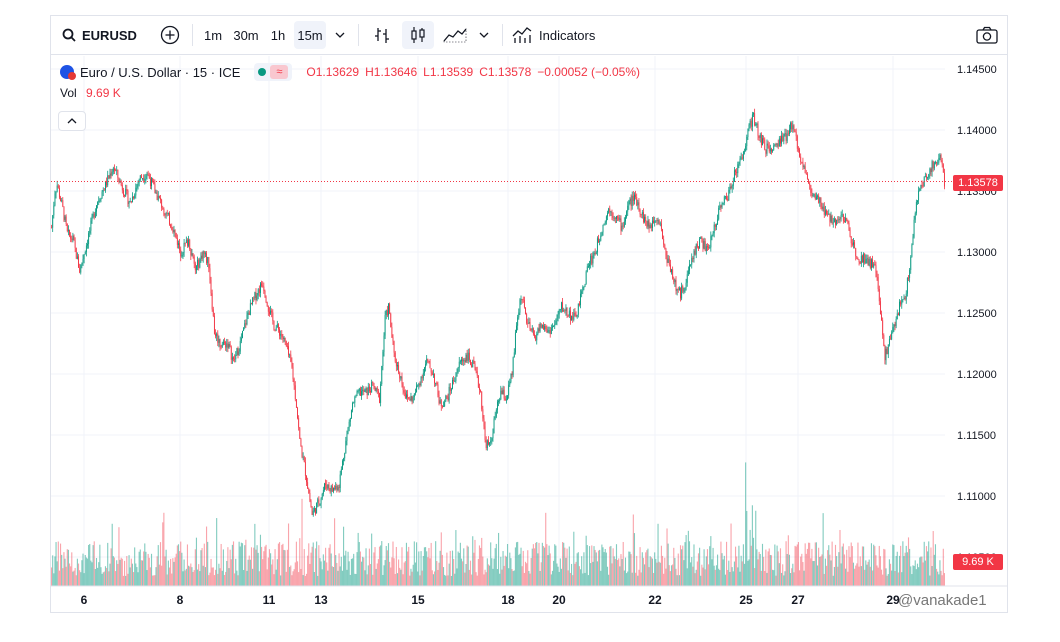 The image size is (1060, 642). Describe the element at coordinates (72, 121) in the screenshot. I see `collapse-legend-button` at that location.